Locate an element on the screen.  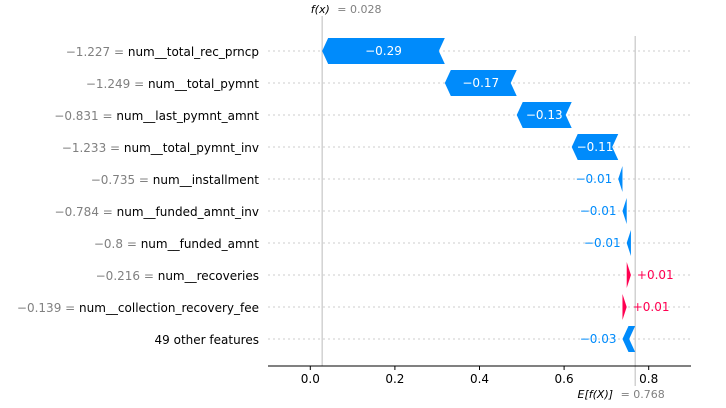
feature-name: num__installment is located at coordinates (206, 180).